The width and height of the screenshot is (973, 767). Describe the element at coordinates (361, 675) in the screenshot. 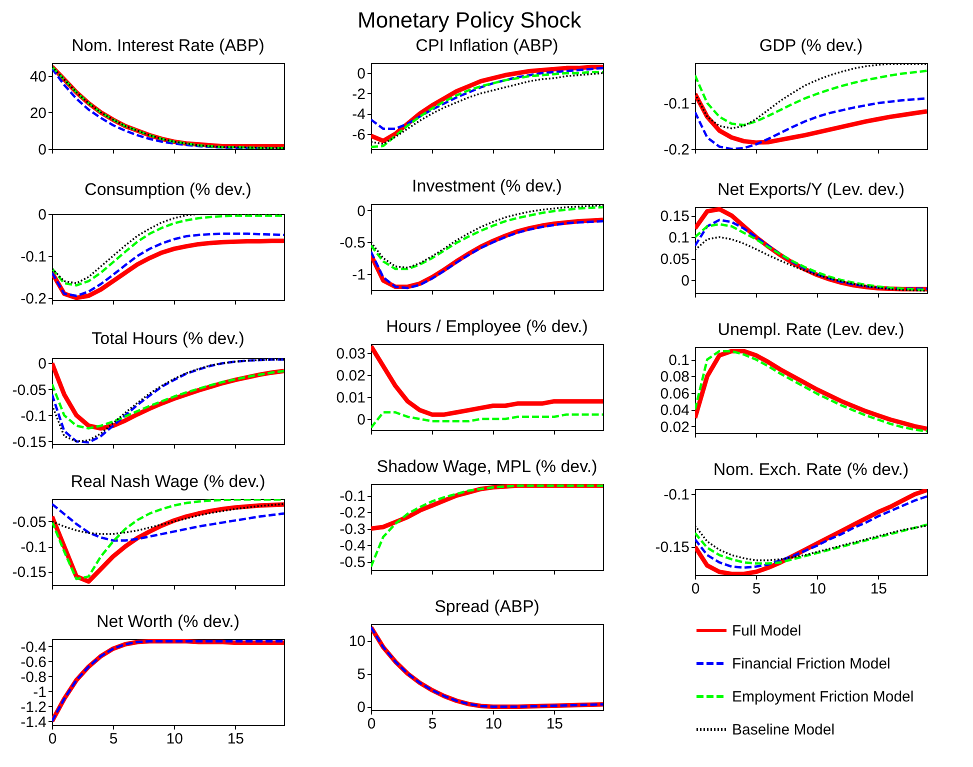

I see `y-tick-label: 5` at that location.